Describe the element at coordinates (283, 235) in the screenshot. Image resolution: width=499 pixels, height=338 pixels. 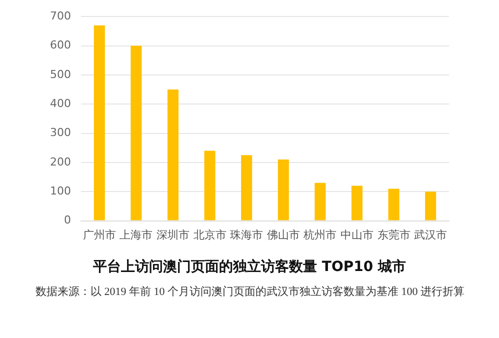
I see `x-tick-label: 佛山市` at that location.